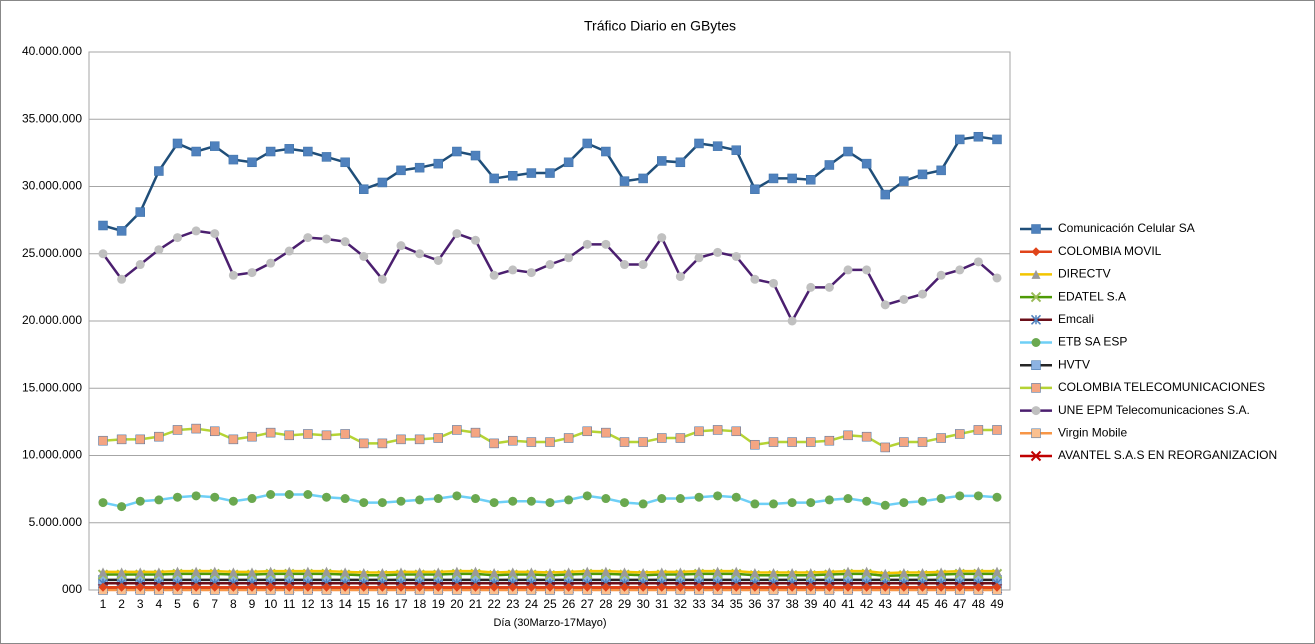 This screenshot has width=1315, height=644. I want to click on series, so click(550, 587).